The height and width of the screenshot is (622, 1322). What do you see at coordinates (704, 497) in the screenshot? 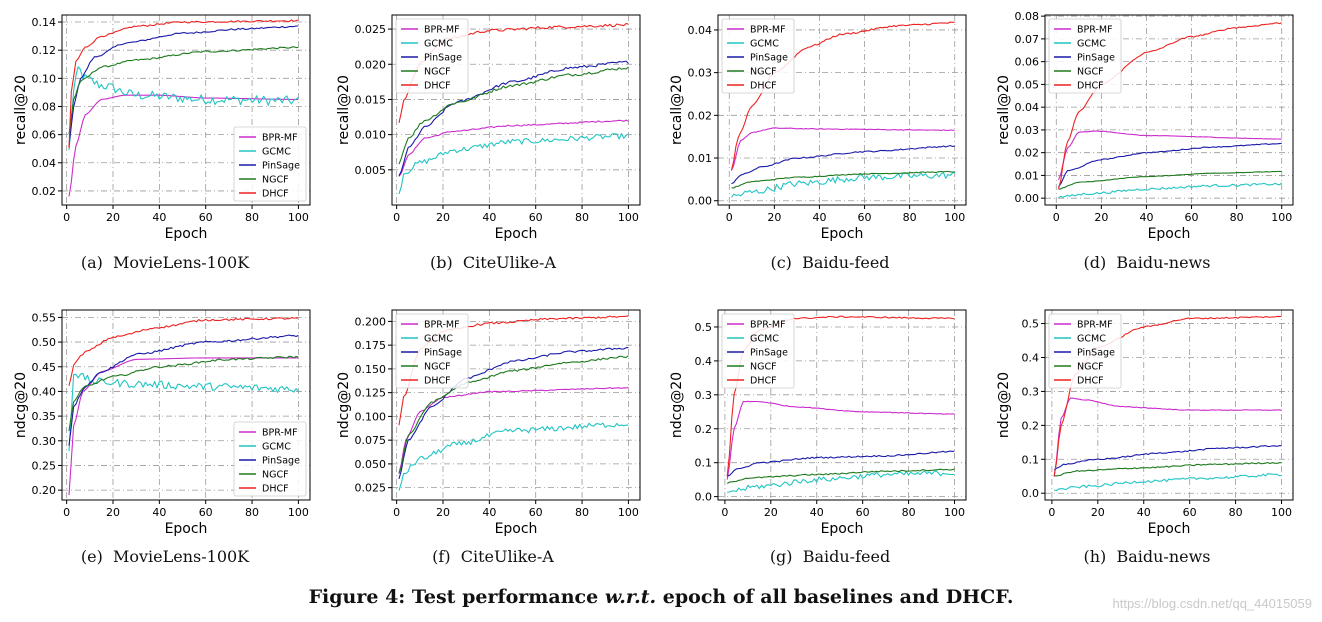
I see `y-tick-label: 0.0` at bounding box center [704, 497].